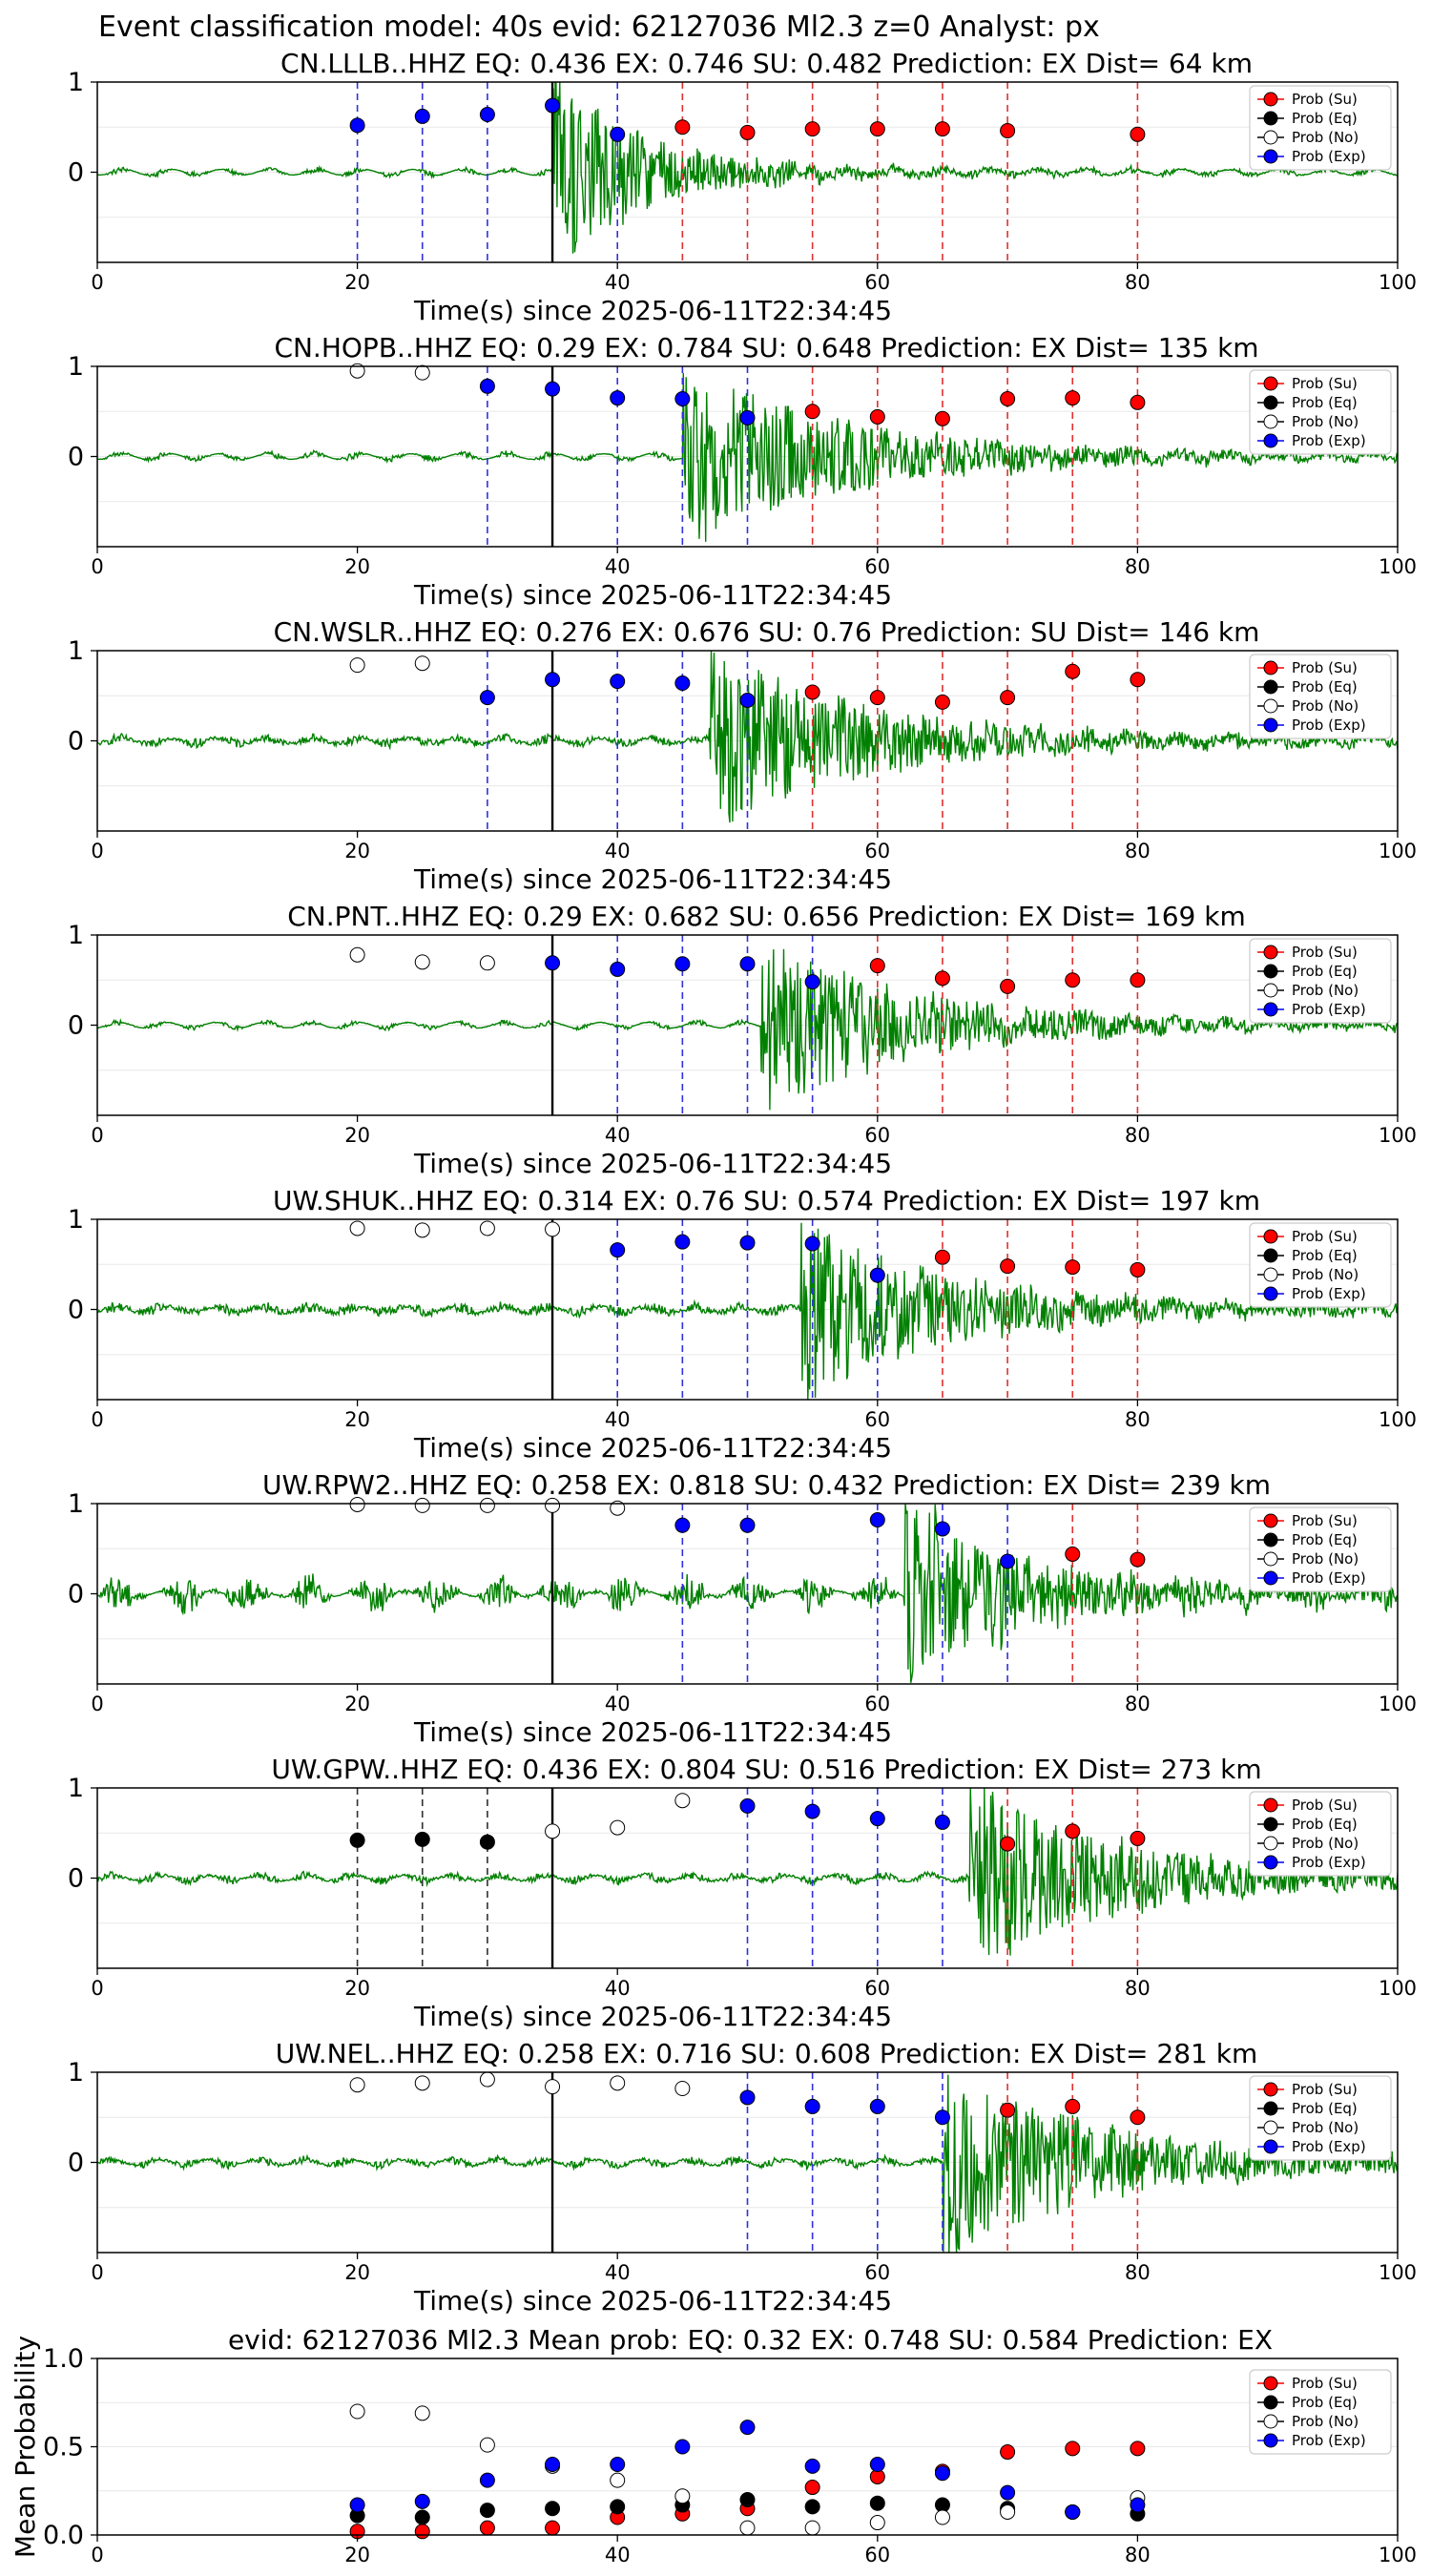  What do you see at coordinates (747, 1029) in the screenshot?
I see `waveform-trace` at bounding box center [747, 1029].